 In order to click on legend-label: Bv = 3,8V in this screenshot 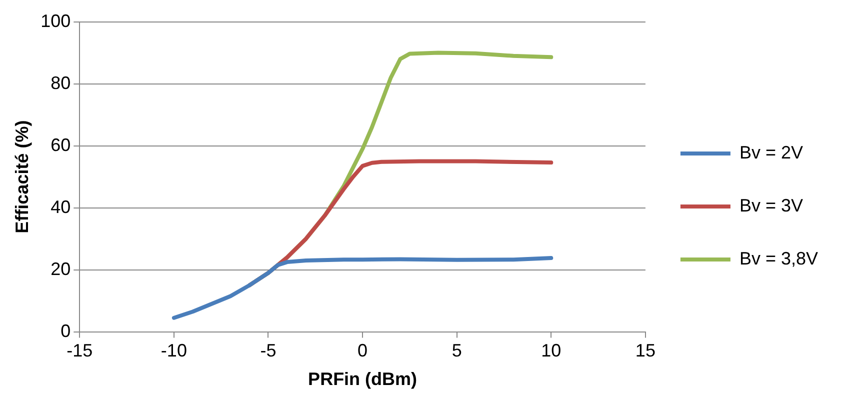, I will do `click(778, 258)`.